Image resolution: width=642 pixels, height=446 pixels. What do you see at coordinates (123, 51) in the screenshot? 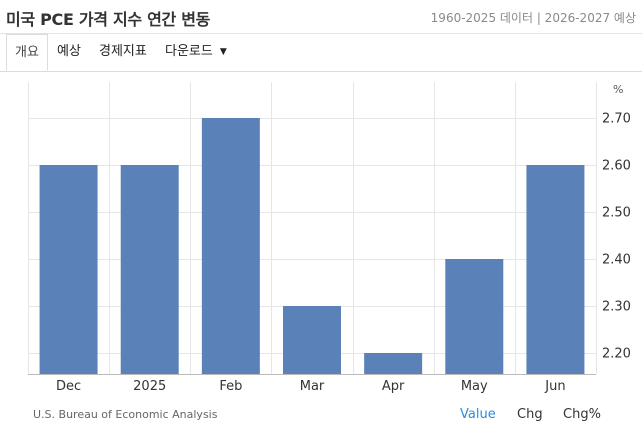
I see `tab-indicators: 경제지표` at bounding box center [123, 51].